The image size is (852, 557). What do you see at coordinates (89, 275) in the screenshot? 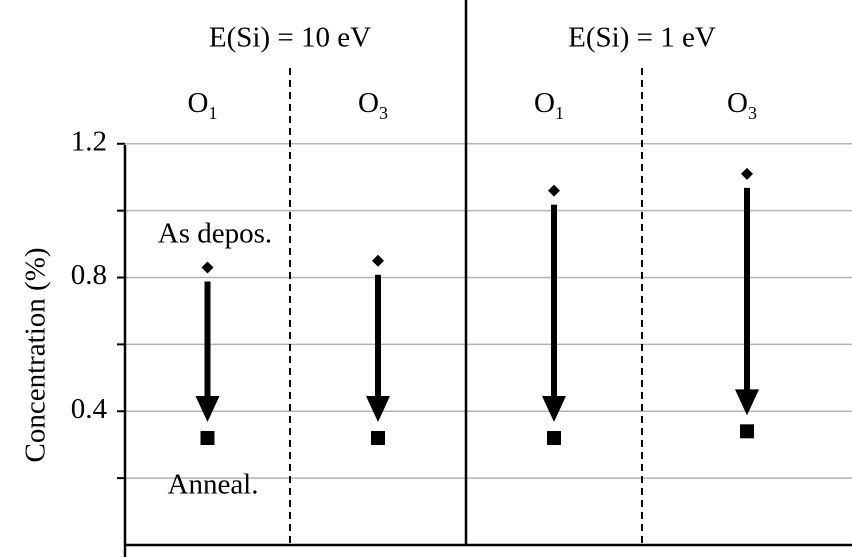
I see `y-tick-label: 0.8` at bounding box center [89, 275].